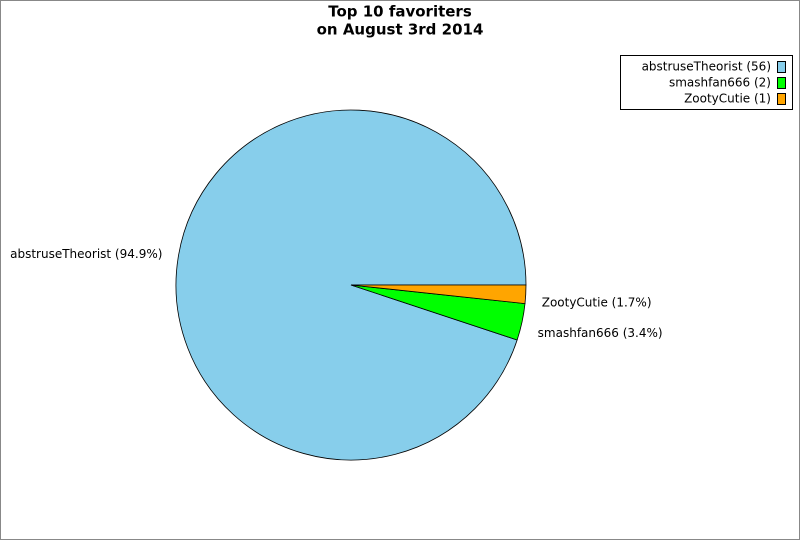 The height and width of the screenshot is (540, 800). I want to click on legend-label: smashfan666 (2), so click(720, 83).